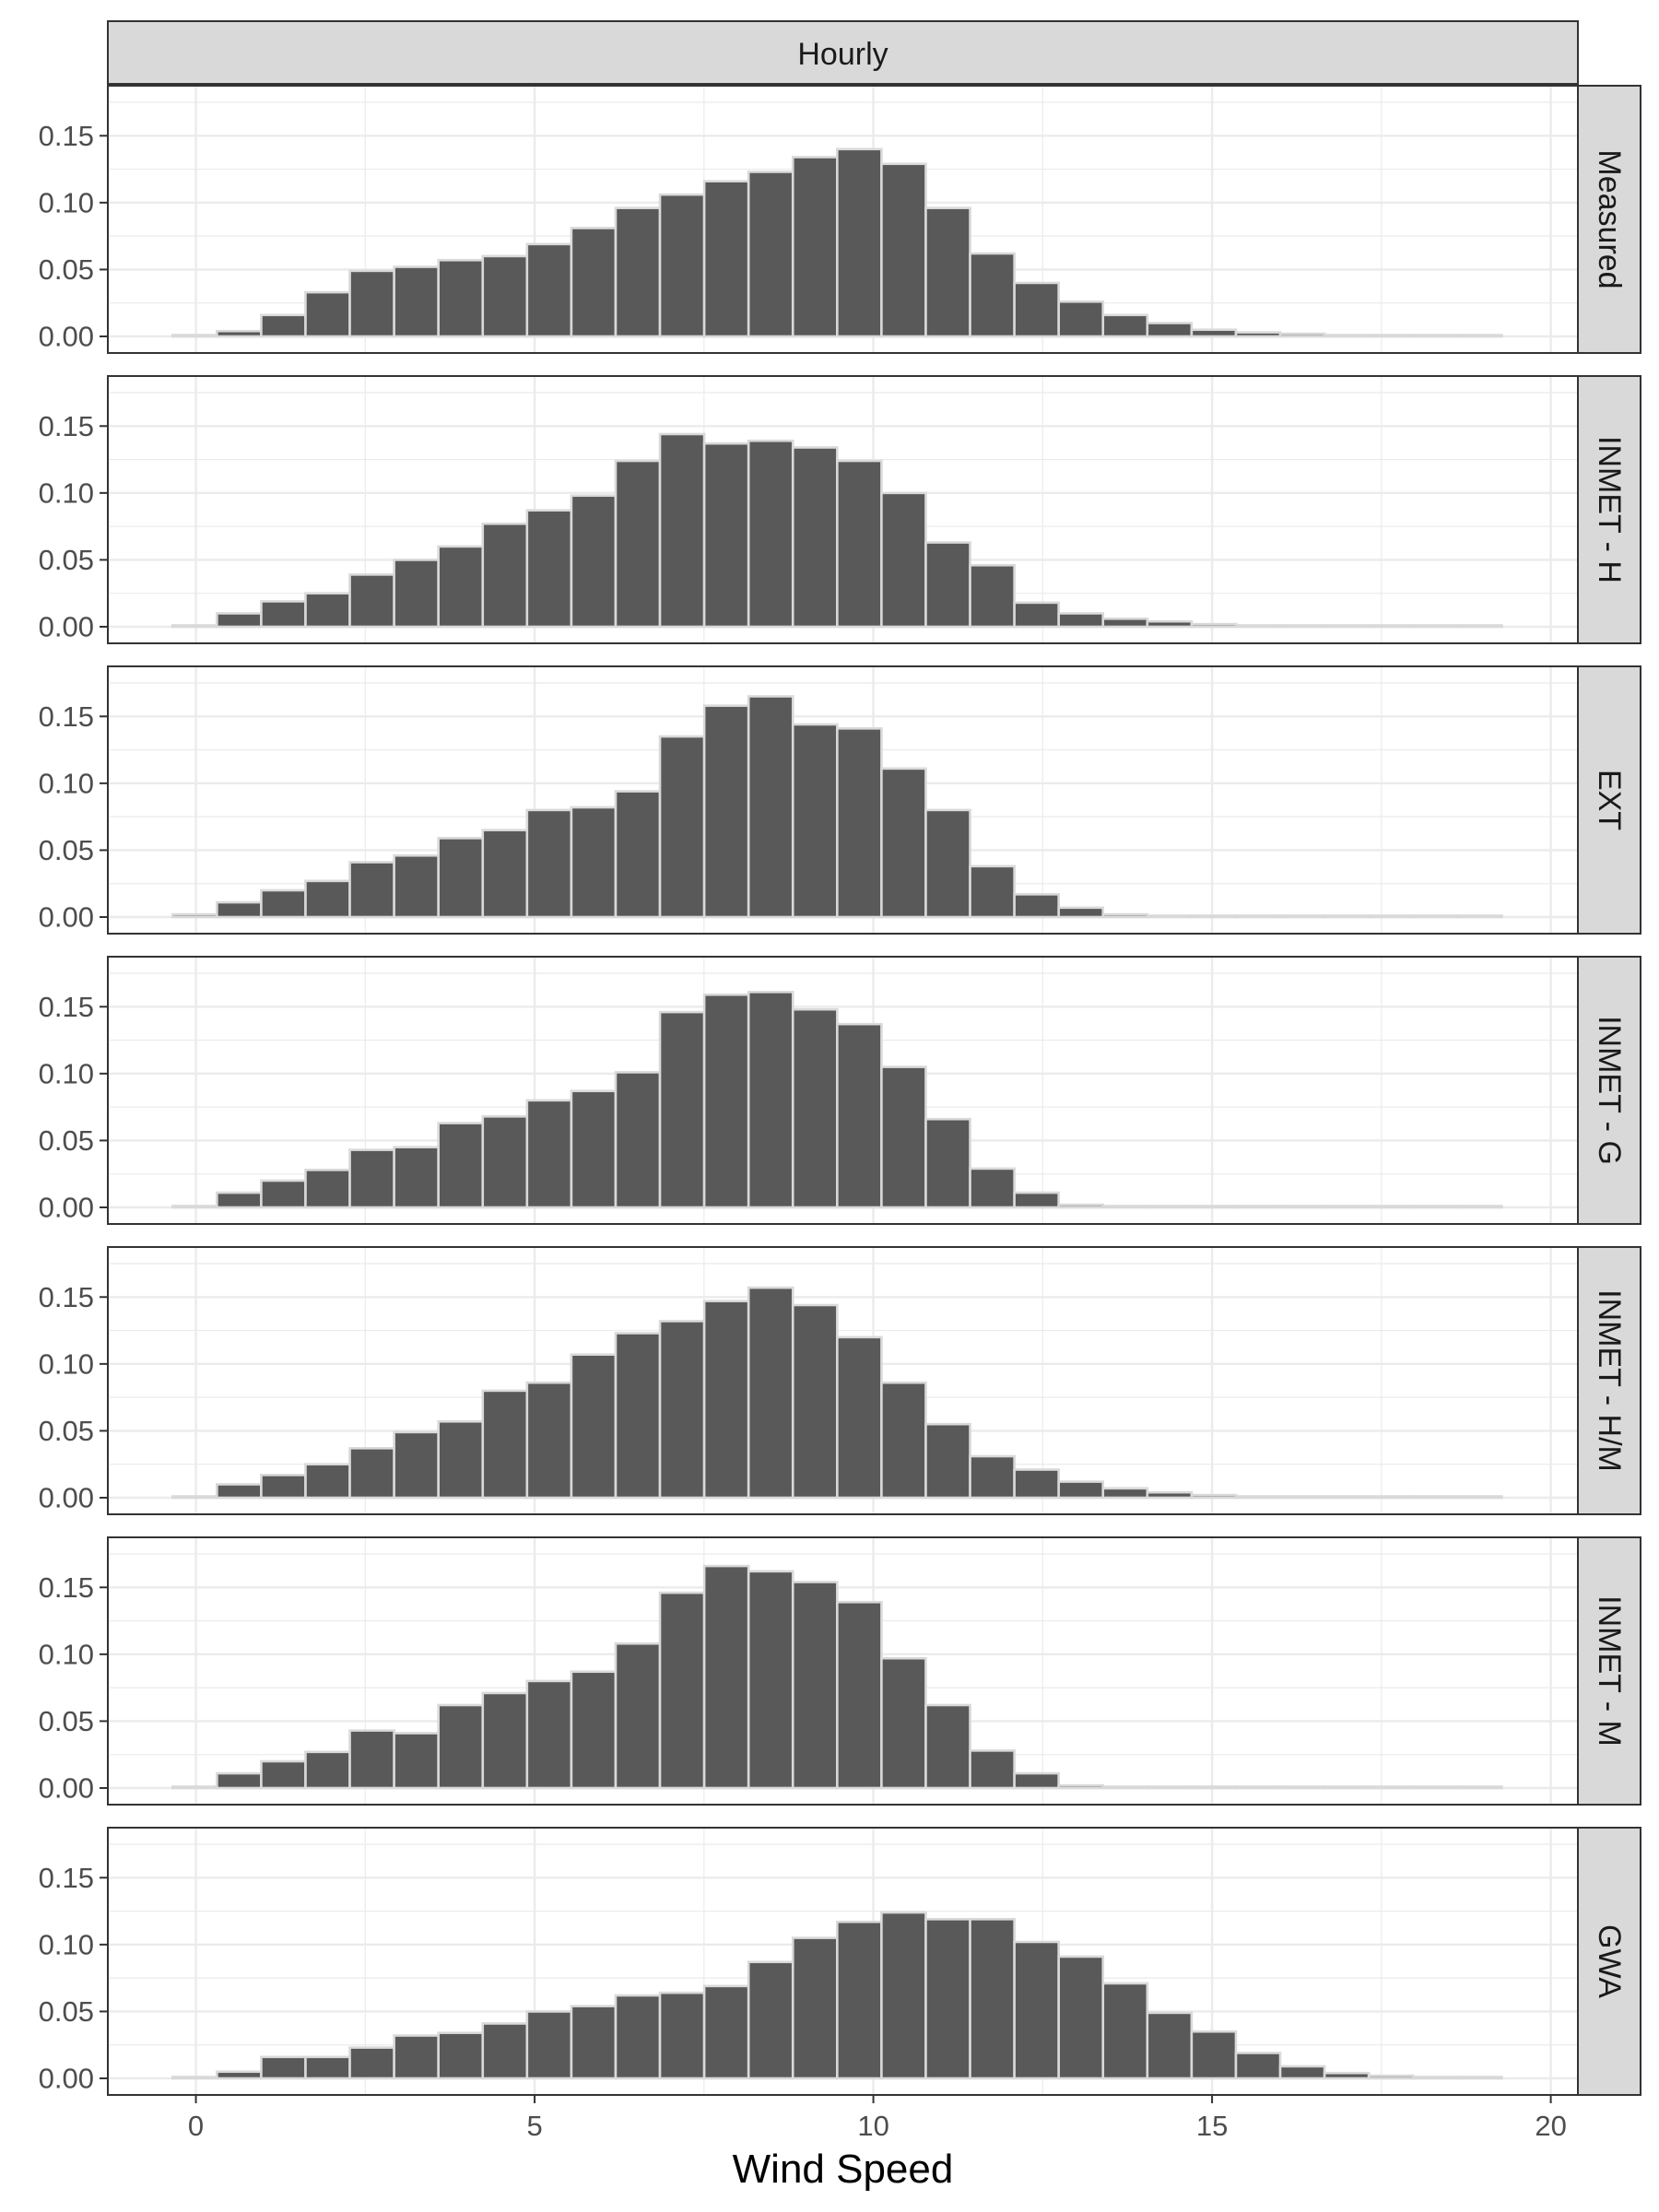 Image resolution: width=1659 pixels, height=2212 pixels. Describe the element at coordinates (840, 800) in the screenshot. I see `facet-panel-3: EXT 0.00 0.05 0.10 0.15` at that location.